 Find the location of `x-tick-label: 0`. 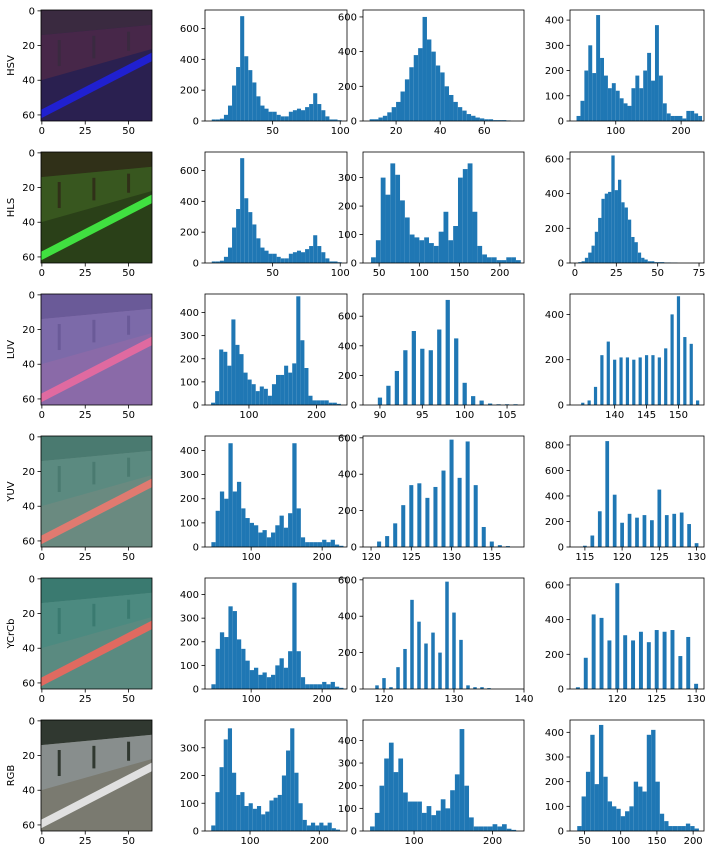

x-tick-label: 0 is located at coordinates (42, 841).